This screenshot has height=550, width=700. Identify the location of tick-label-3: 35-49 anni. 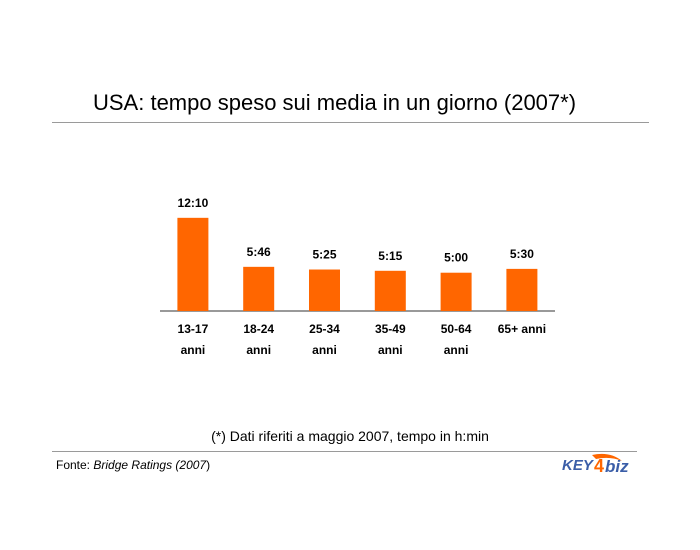
(390, 339).